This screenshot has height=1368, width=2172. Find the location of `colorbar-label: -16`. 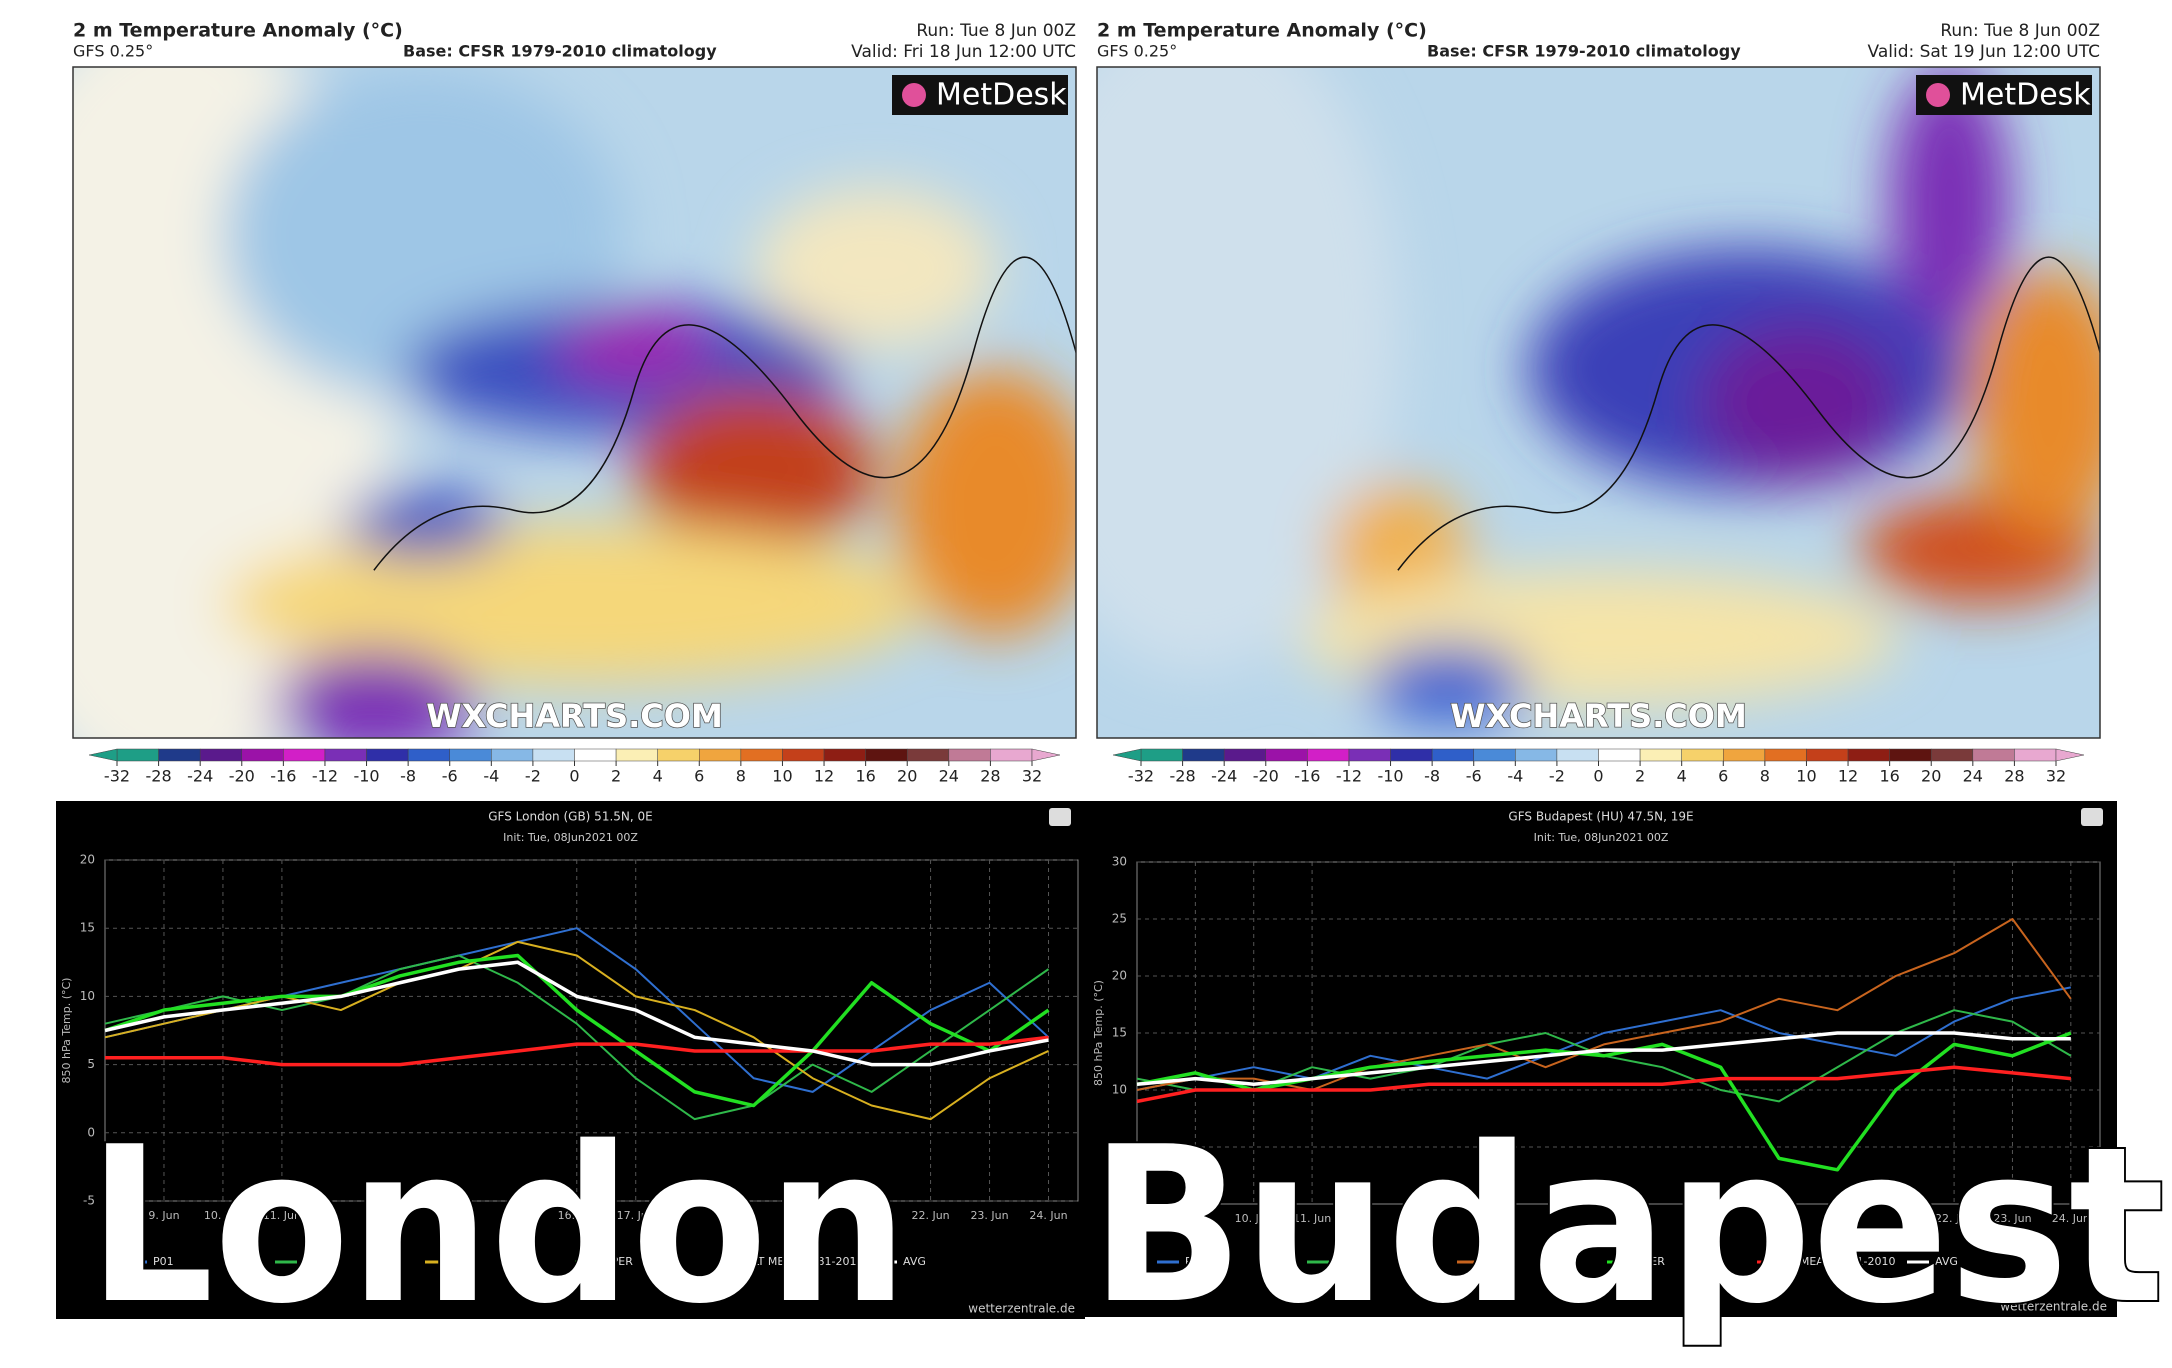

colorbar-label: -16 is located at coordinates (1307, 776).